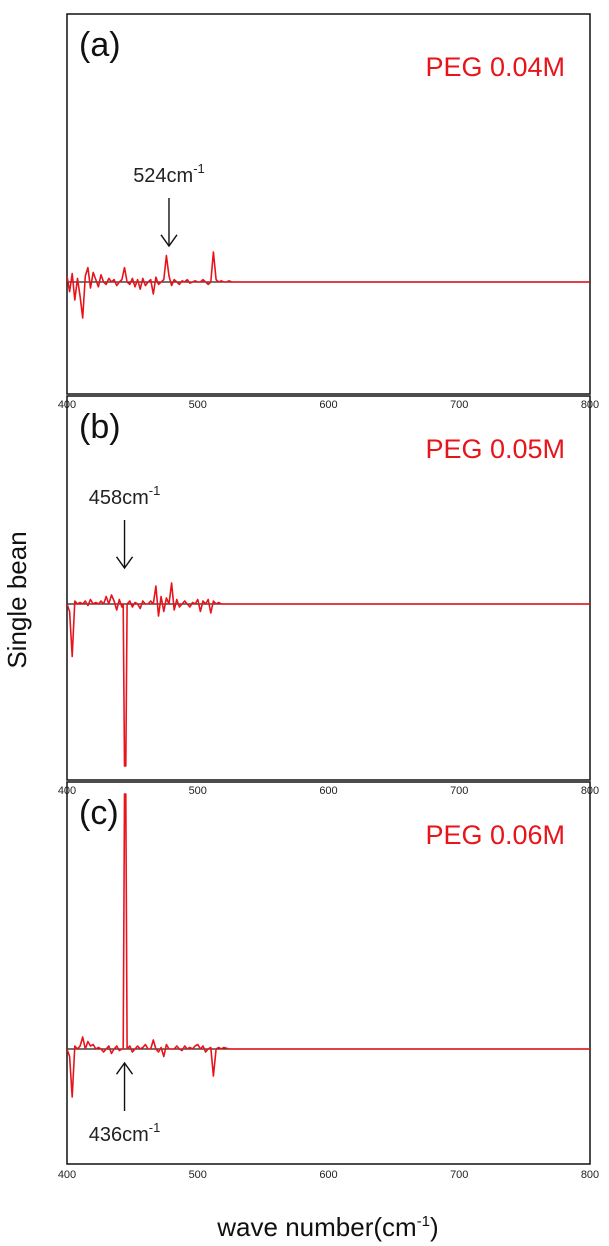 This screenshot has width=609, height=1246. What do you see at coordinates (327, 1227) in the screenshot?
I see `x-axis-title: wave number(cm-1)` at bounding box center [327, 1227].